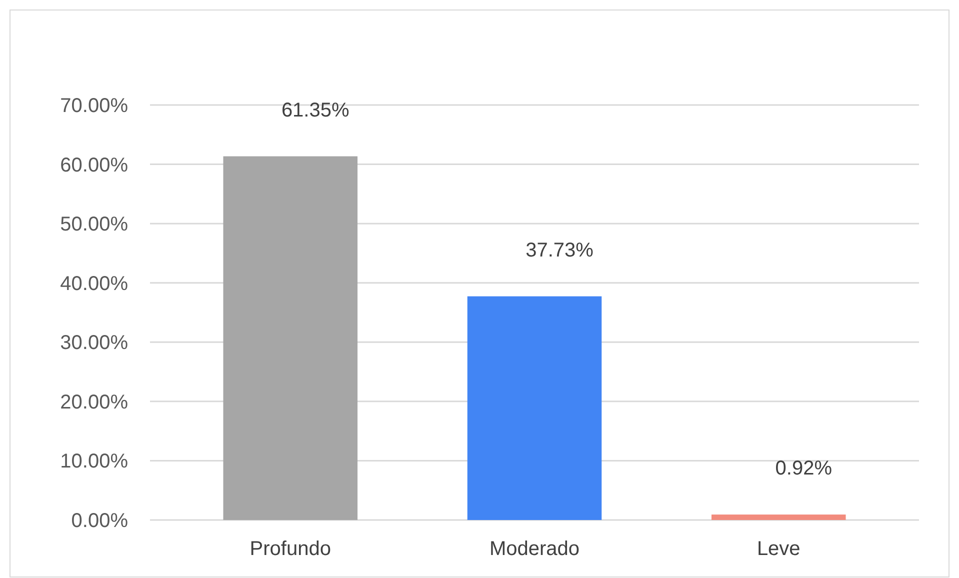 Image resolution: width=959 pixels, height=578 pixels. I want to click on y-tick-label: 40.00%, so click(94, 283).